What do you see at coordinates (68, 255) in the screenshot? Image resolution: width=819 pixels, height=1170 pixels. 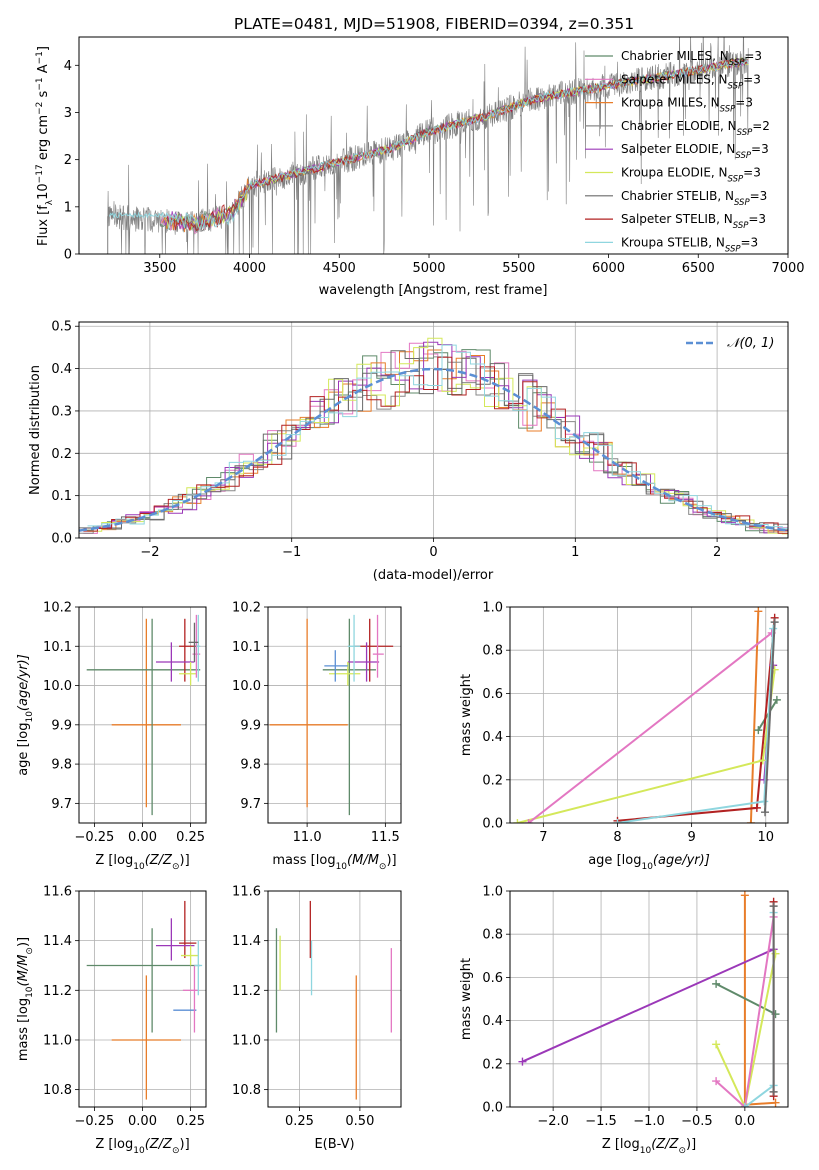 I see `y-tick-label: 0` at bounding box center [68, 255].